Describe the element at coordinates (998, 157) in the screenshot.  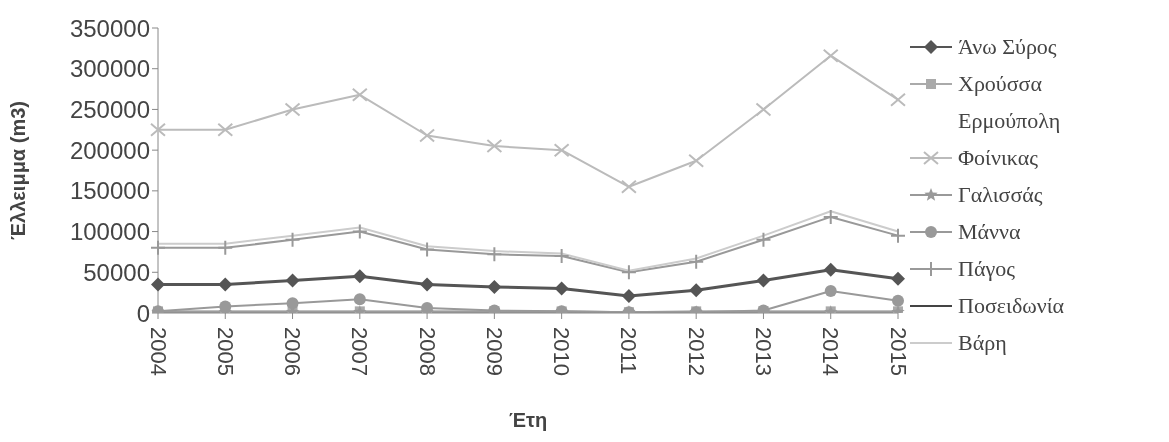
I see `legend-label: Φοίνικας` at that location.